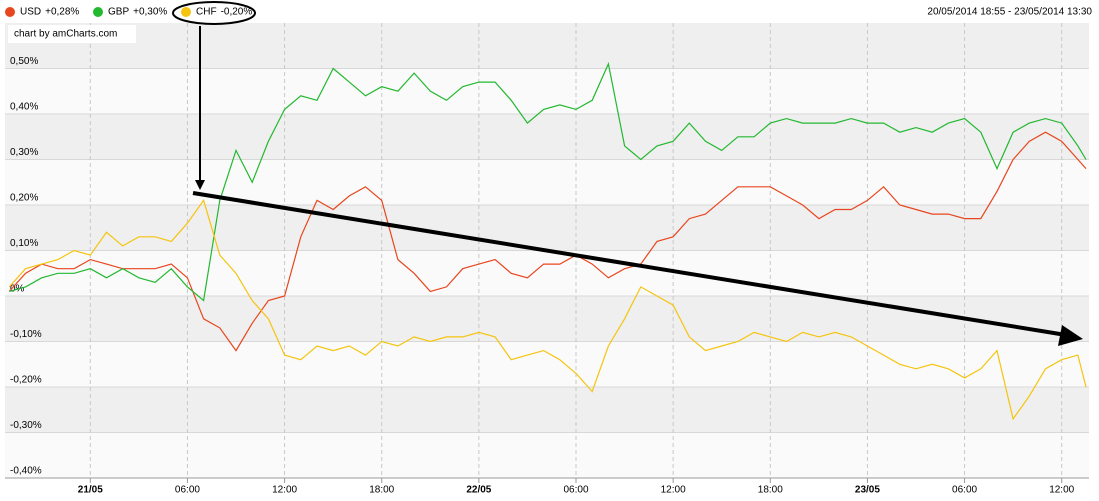  What do you see at coordinates (26, 471) in the screenshot?
I see `y-tick-label: -0,40%` at bounding box center [26, 471].